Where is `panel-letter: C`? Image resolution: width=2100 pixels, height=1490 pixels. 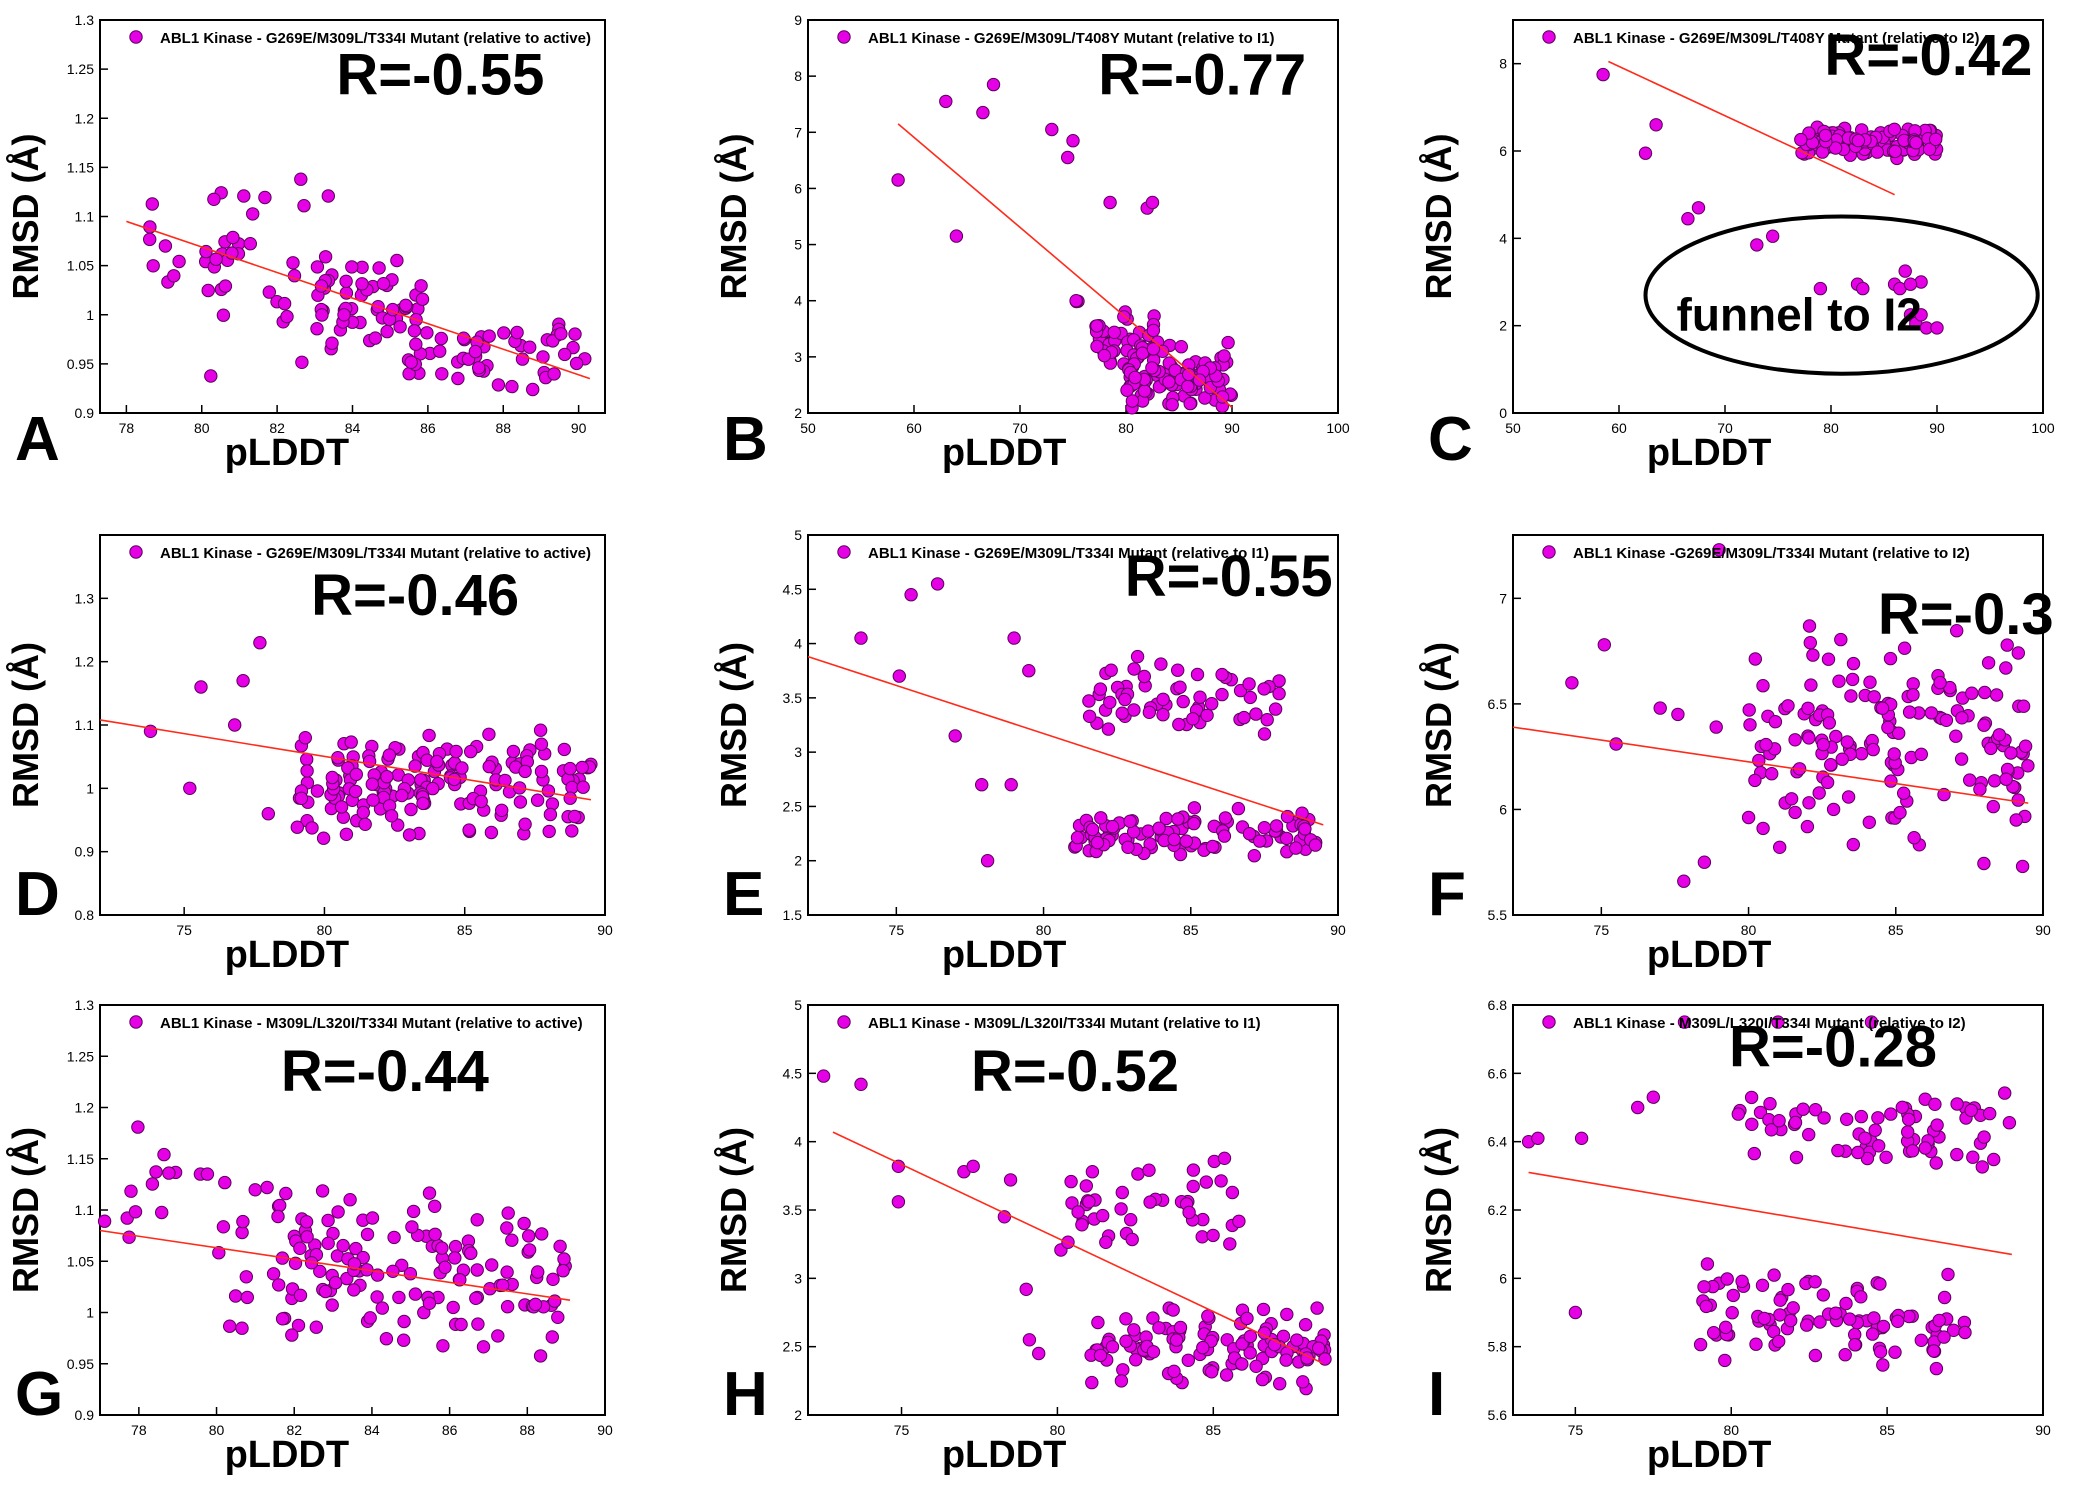
panel-letter: C is located at coordinates (1450, 439).